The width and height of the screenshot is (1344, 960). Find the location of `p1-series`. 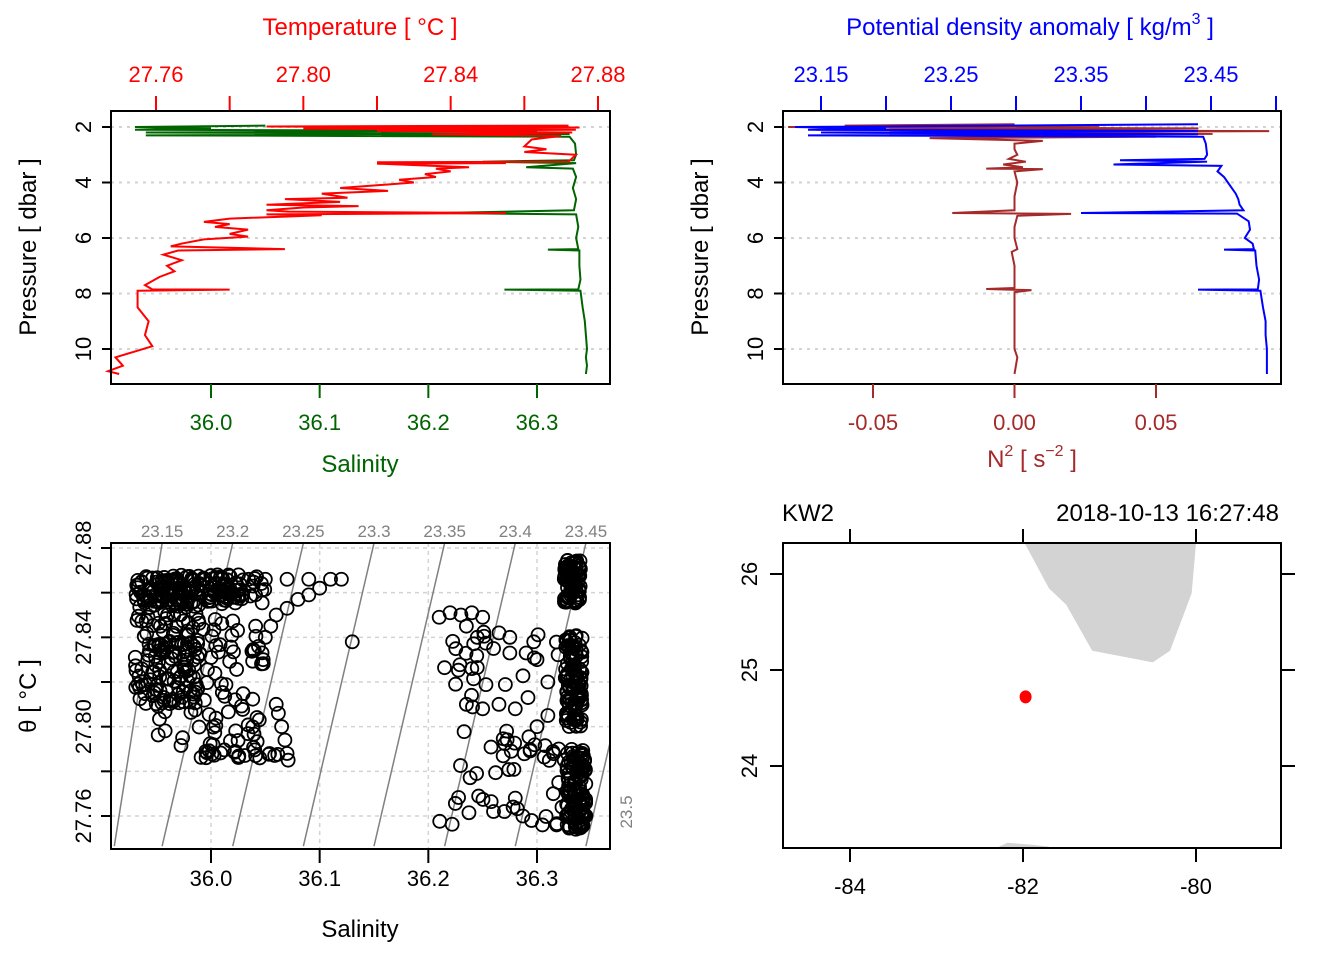

p1-series is located at coordinates (346, 249).